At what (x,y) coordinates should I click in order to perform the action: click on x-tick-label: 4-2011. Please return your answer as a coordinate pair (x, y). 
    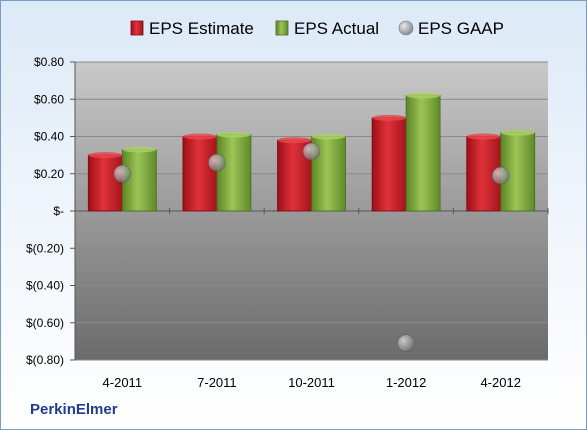
    Looking at the image, I should click on (123, 382).